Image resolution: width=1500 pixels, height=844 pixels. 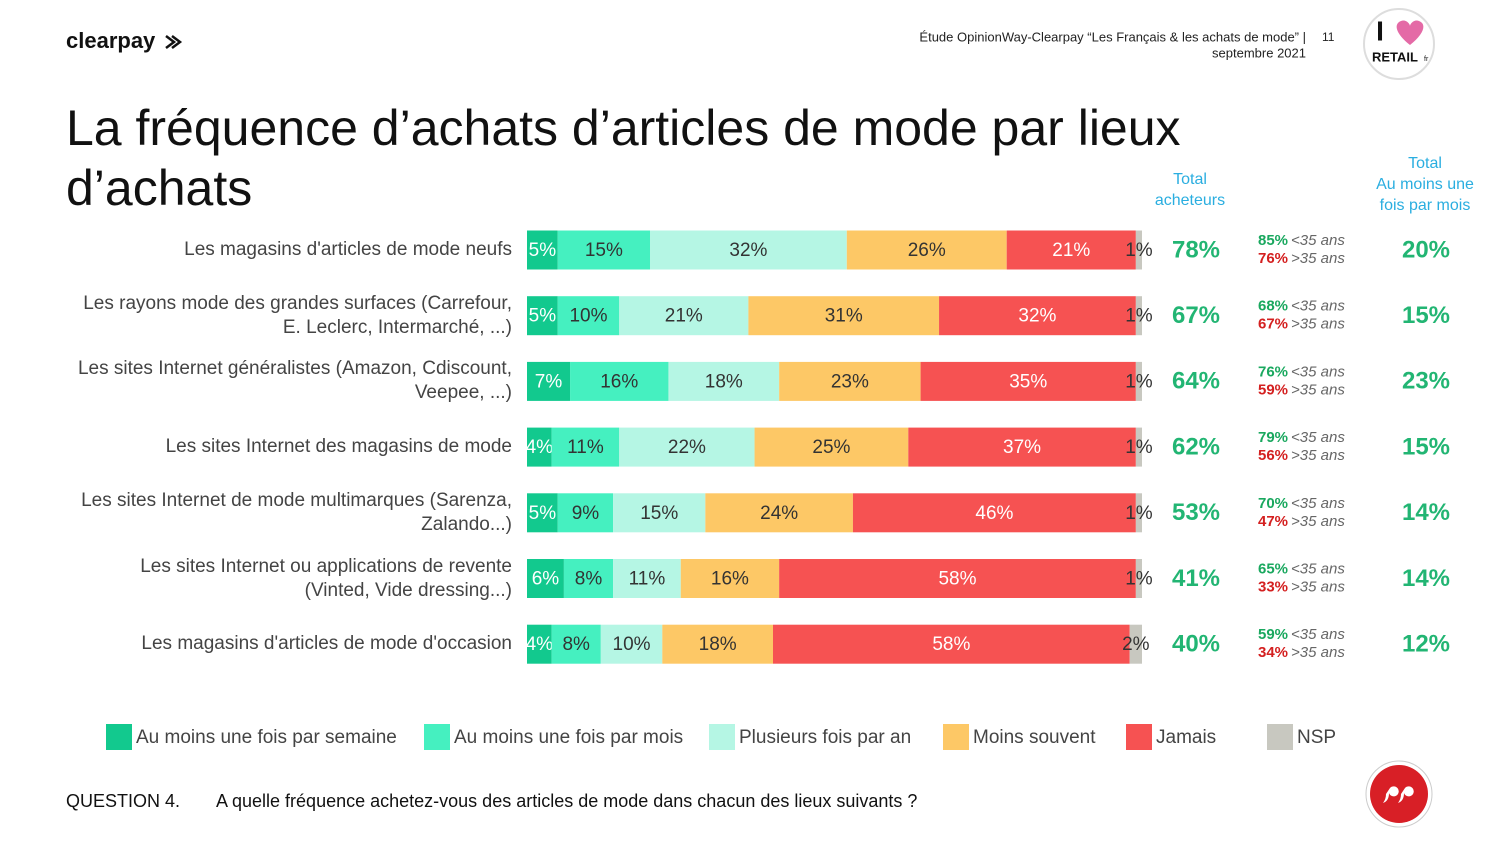 I want to click on age-split: 56% >35 ans, so click(x=1301, y=455).